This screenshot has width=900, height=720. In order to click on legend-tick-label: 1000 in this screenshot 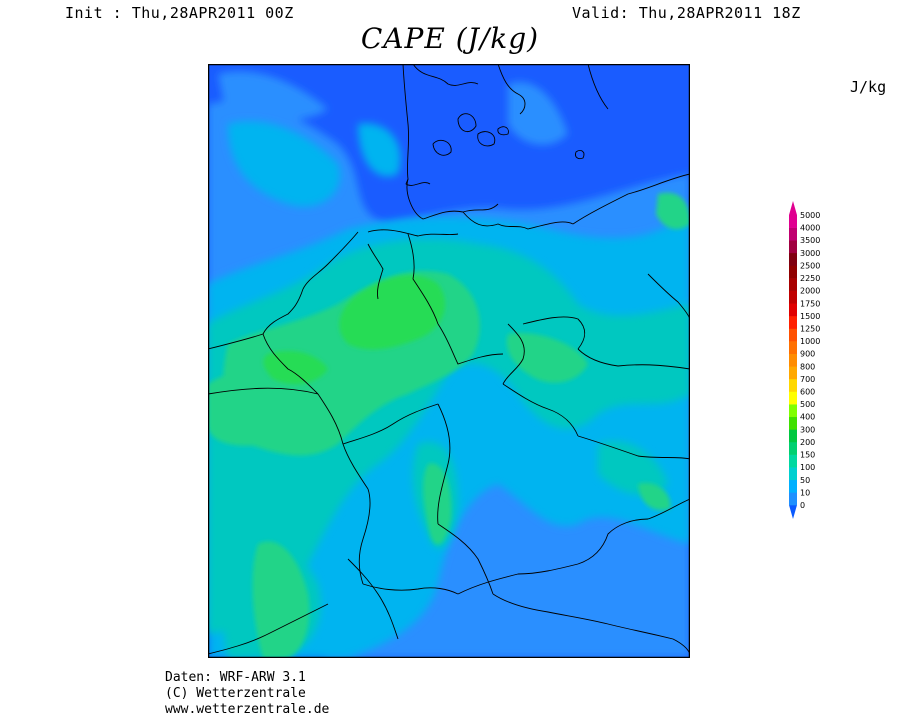, I will do `click(810, 341)`.